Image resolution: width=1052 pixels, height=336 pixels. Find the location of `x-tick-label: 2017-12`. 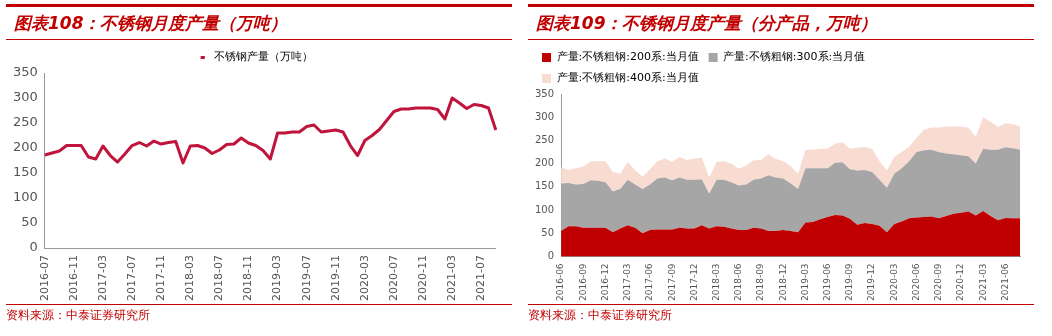

x-tick-label: 2017-12 is located at coordinates (693, 282).